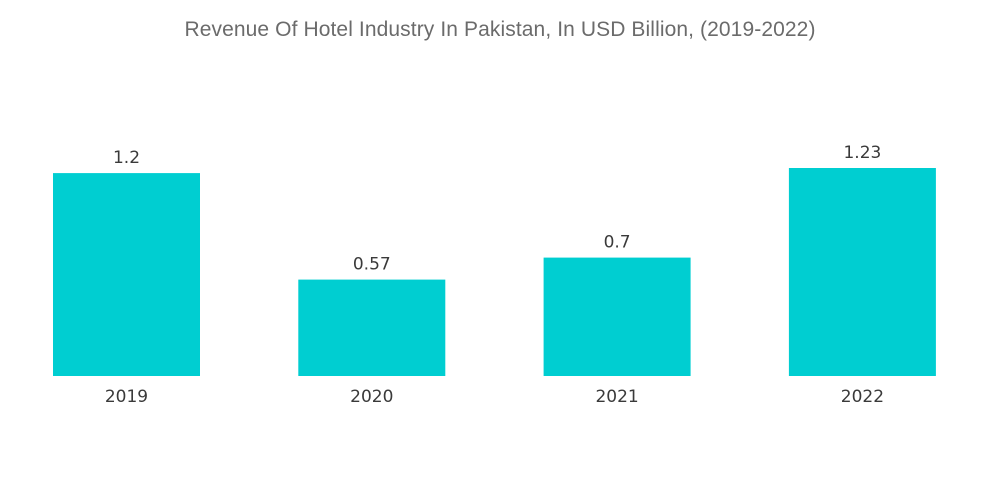  Describe the element at coordinates (372, 265) in the screenshot. I see `value-label-2020: 0.57` at that location.